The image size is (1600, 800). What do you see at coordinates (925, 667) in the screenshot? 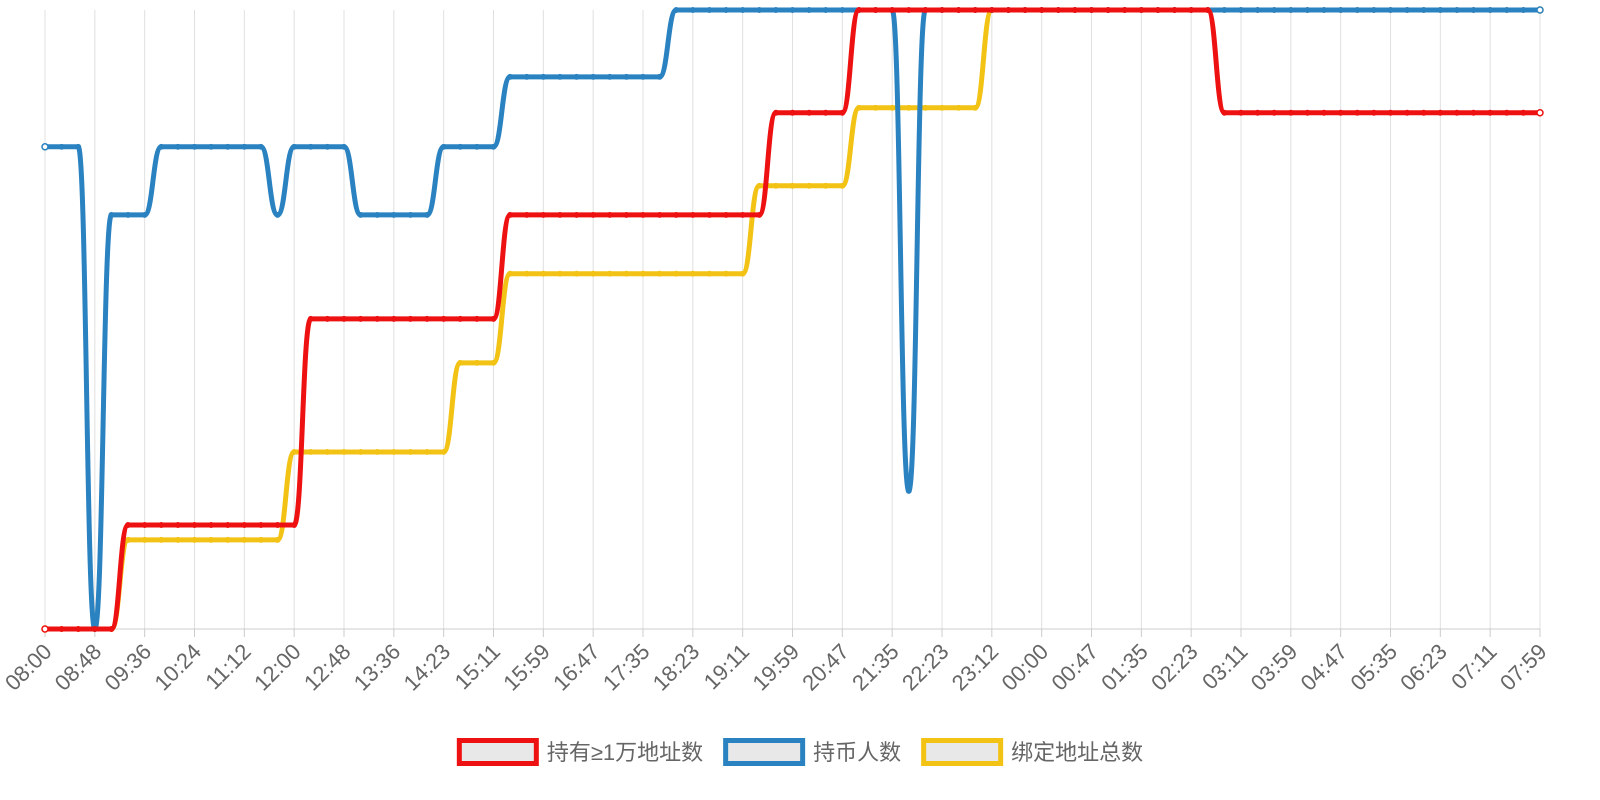
I see `x-tick-label: 22:23` at bounding box center [925, 667].